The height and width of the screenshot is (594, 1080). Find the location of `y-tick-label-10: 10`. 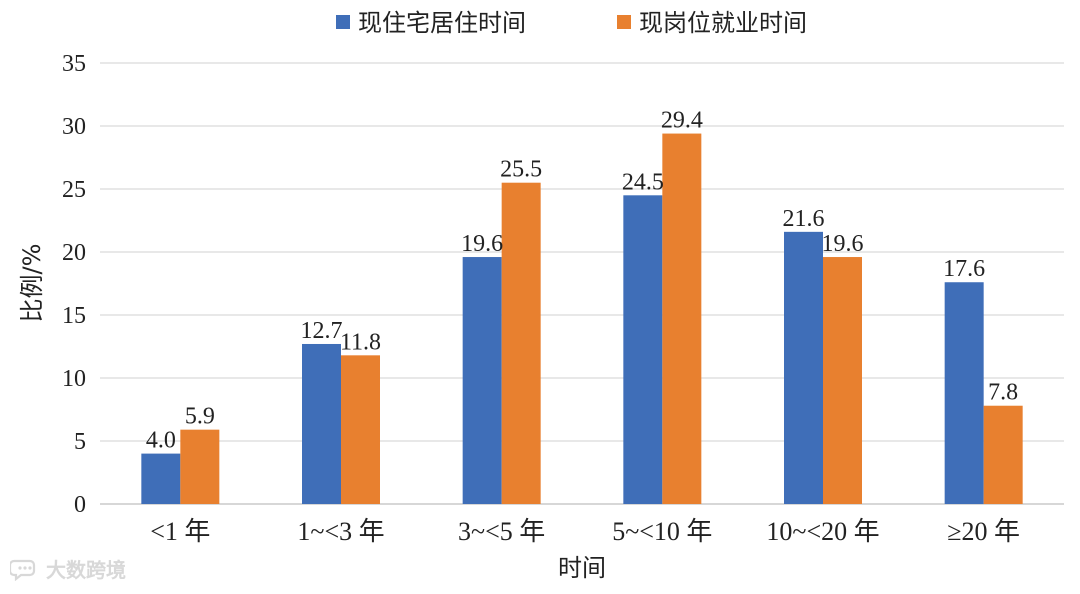

y-tick-label-10: 10 is located at coordinates (74, 379).